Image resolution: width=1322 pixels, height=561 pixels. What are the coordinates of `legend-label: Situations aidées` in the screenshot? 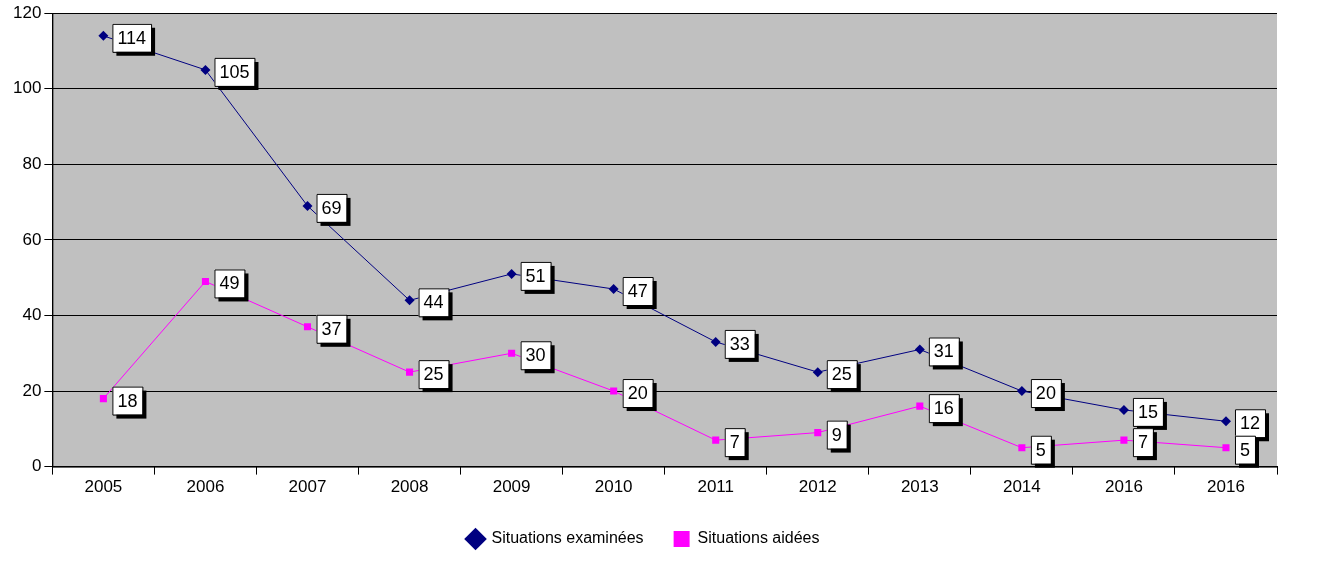 It's located at (758, 538).